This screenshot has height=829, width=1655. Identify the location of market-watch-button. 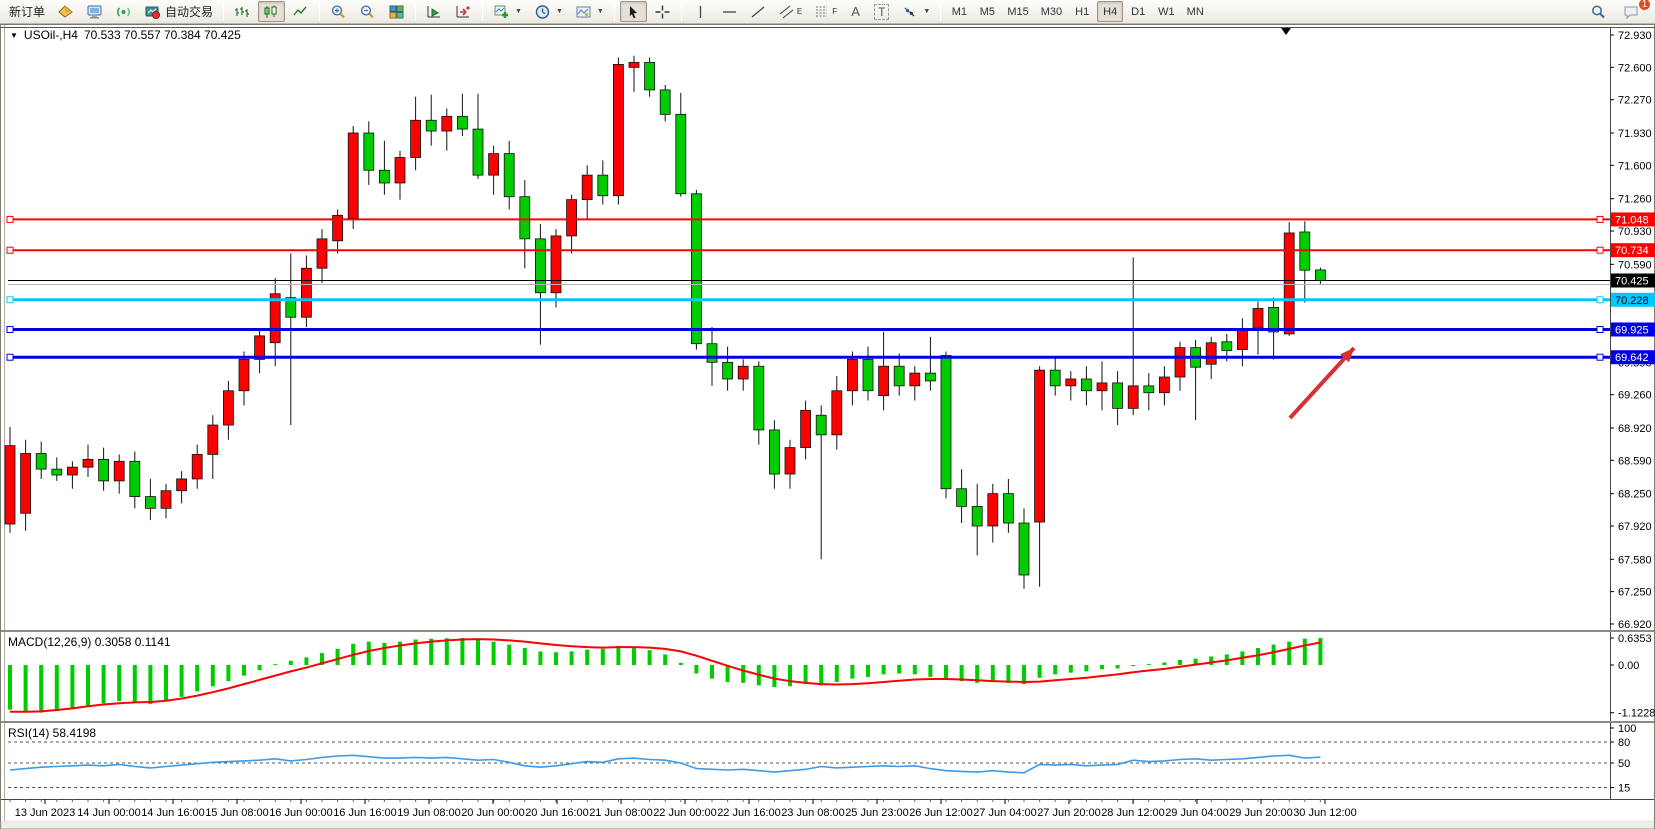
(94, 11).